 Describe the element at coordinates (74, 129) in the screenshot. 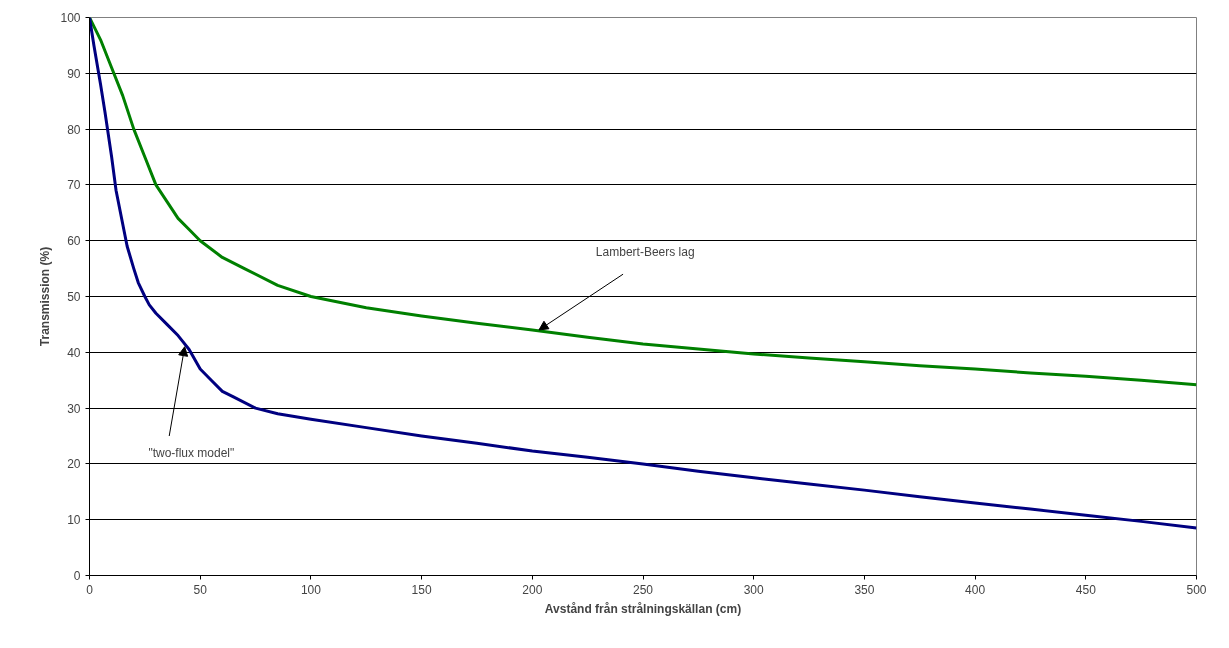

I see `y-tick-label: 80` at that location.